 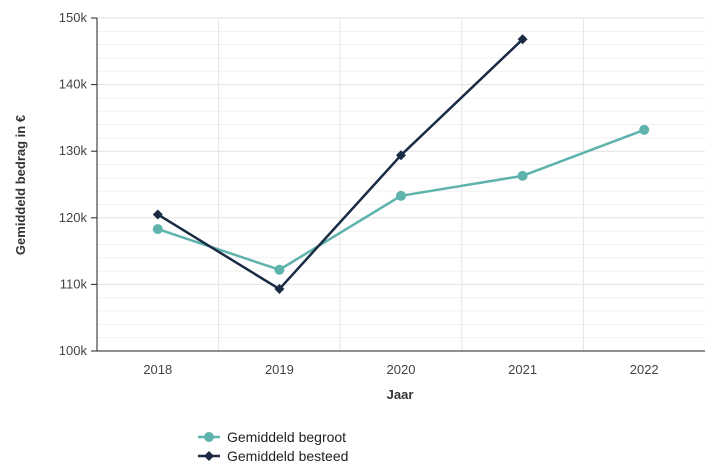 What do you see at coordinates (73, 17) in the screenshot?
I see `y-tick-label: 150k` at bounding box center [73, 17].